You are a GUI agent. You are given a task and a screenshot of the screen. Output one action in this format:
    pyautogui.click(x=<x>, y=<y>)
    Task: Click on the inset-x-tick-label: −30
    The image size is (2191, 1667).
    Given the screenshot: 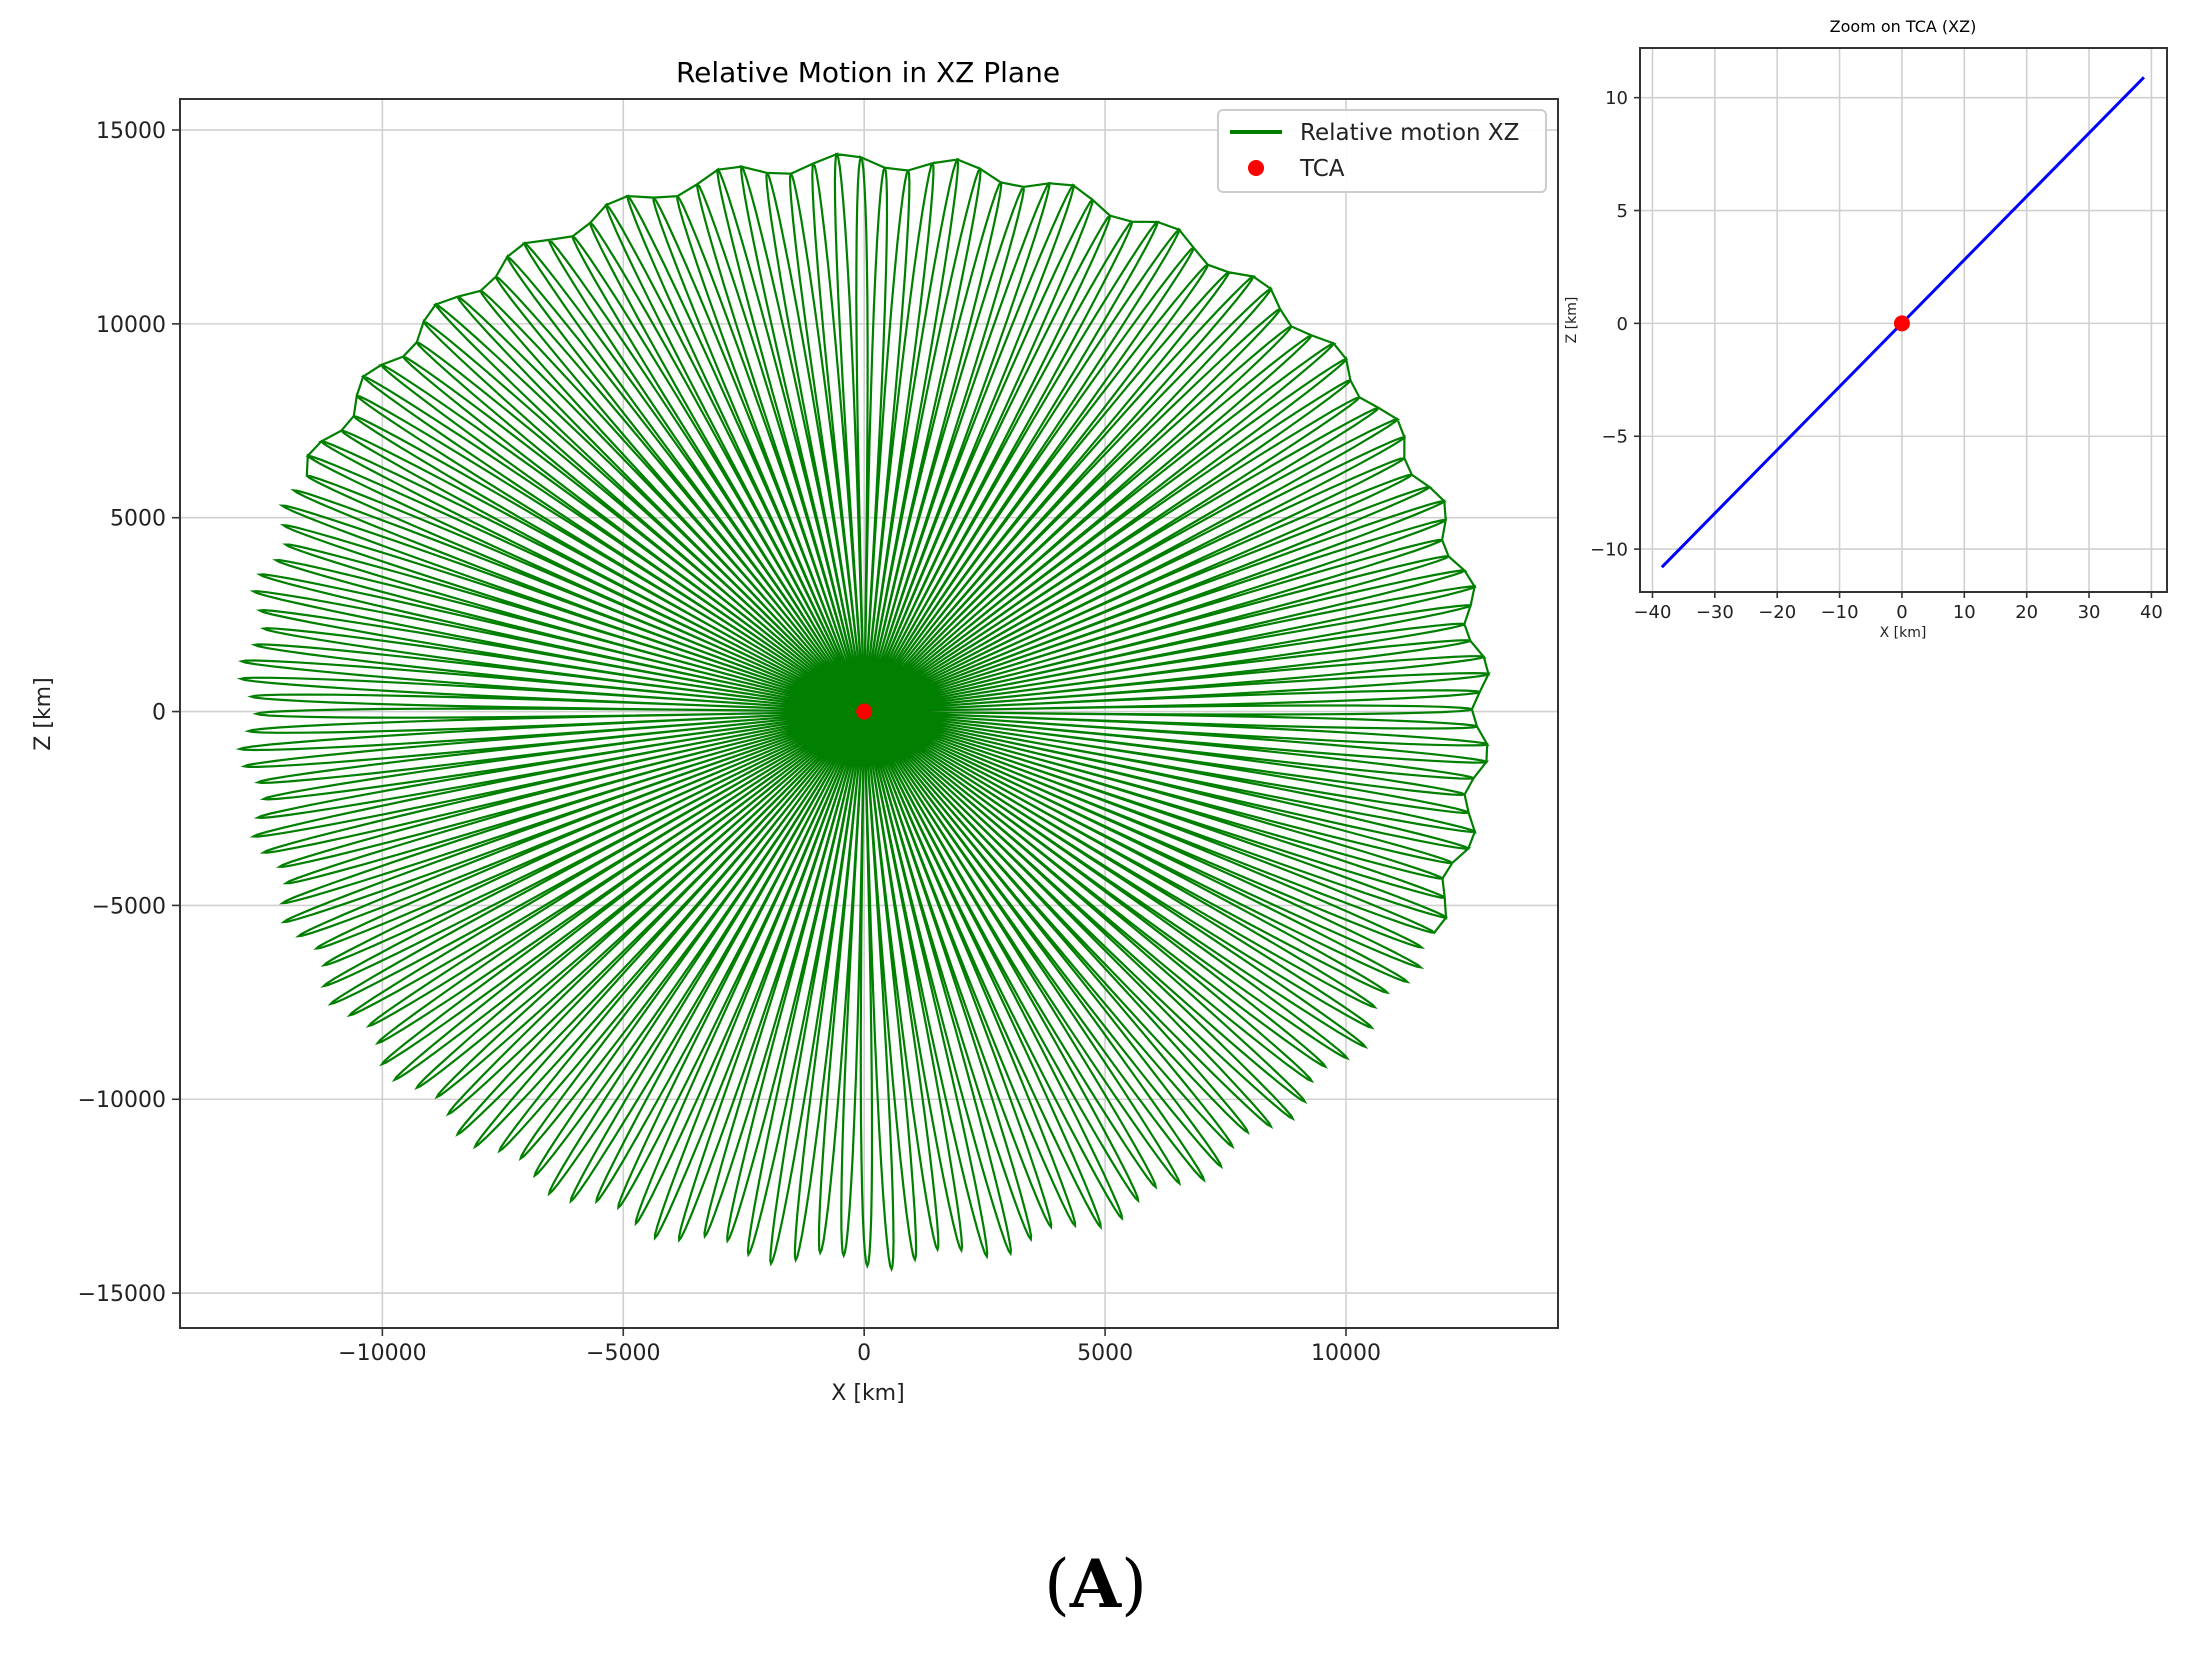 What is the action you would take?
    pyautogui.click(x=1715, y=612)
    